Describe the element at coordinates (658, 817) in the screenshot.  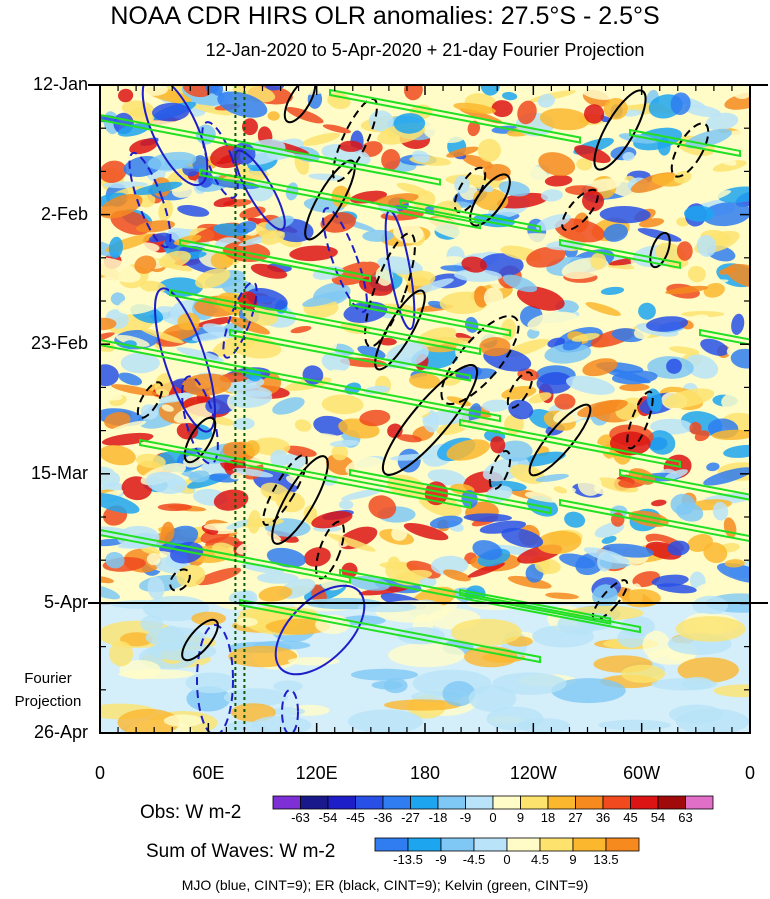
I see `legend-tick-label: 54` at that location.